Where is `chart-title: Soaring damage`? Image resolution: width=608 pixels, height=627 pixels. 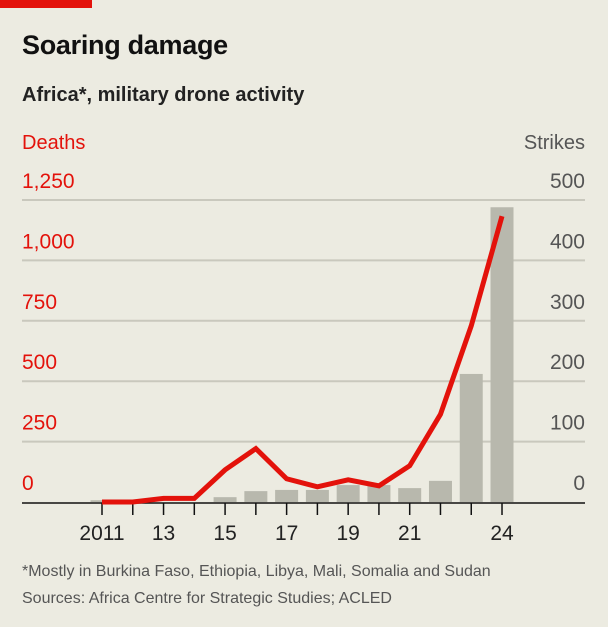
chart-title: Soaring damage is located at coordinates (125, 45).